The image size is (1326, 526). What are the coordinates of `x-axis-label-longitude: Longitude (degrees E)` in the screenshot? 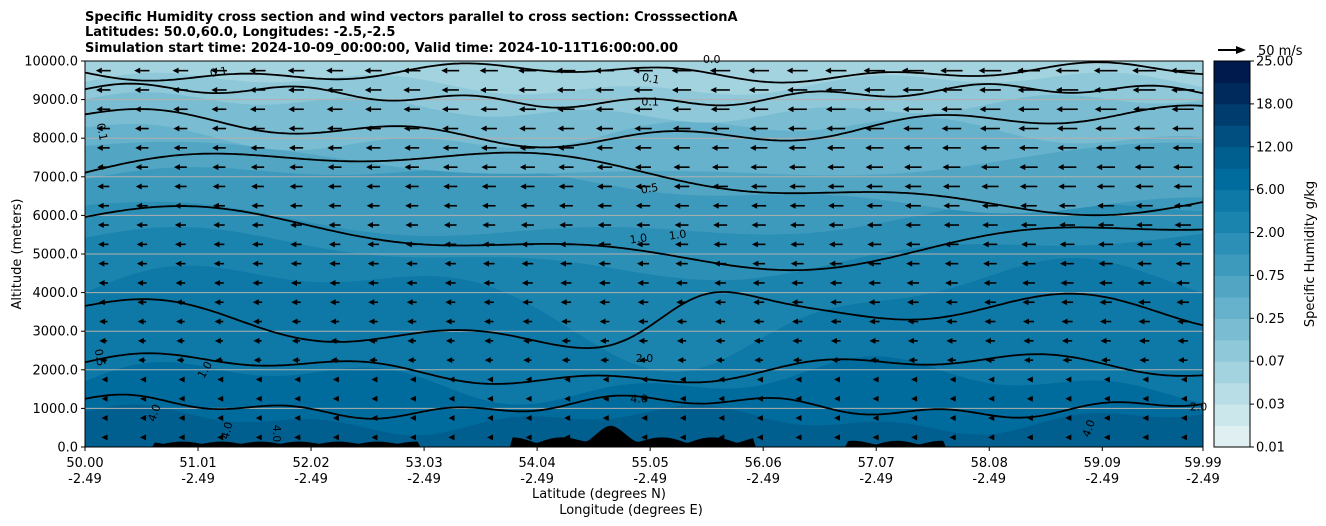 It's located at (631, 510).